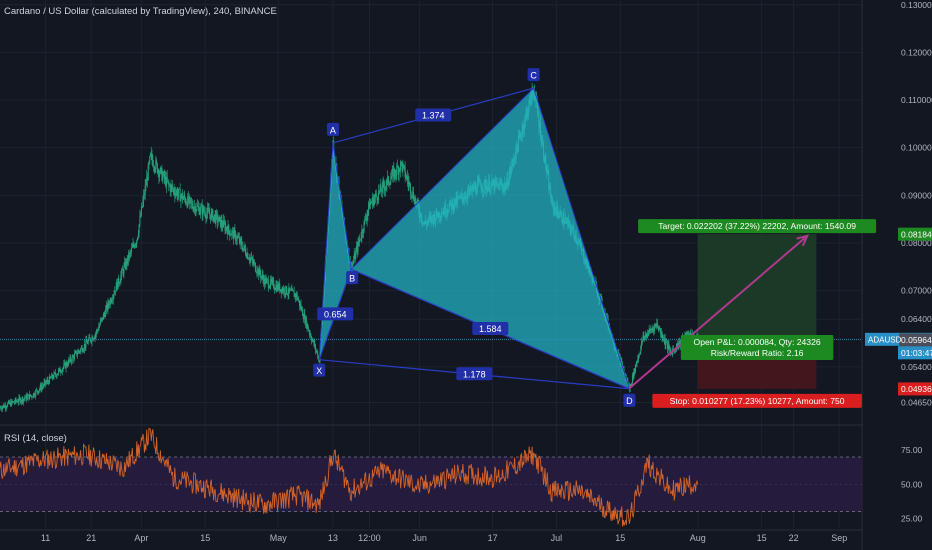 Image resolution: width=932 pixels, height=550 pixels. What do you see at coordinates (349, 477) in the screenshot?
I see `rsi-line` at bounding box center [349, 477].